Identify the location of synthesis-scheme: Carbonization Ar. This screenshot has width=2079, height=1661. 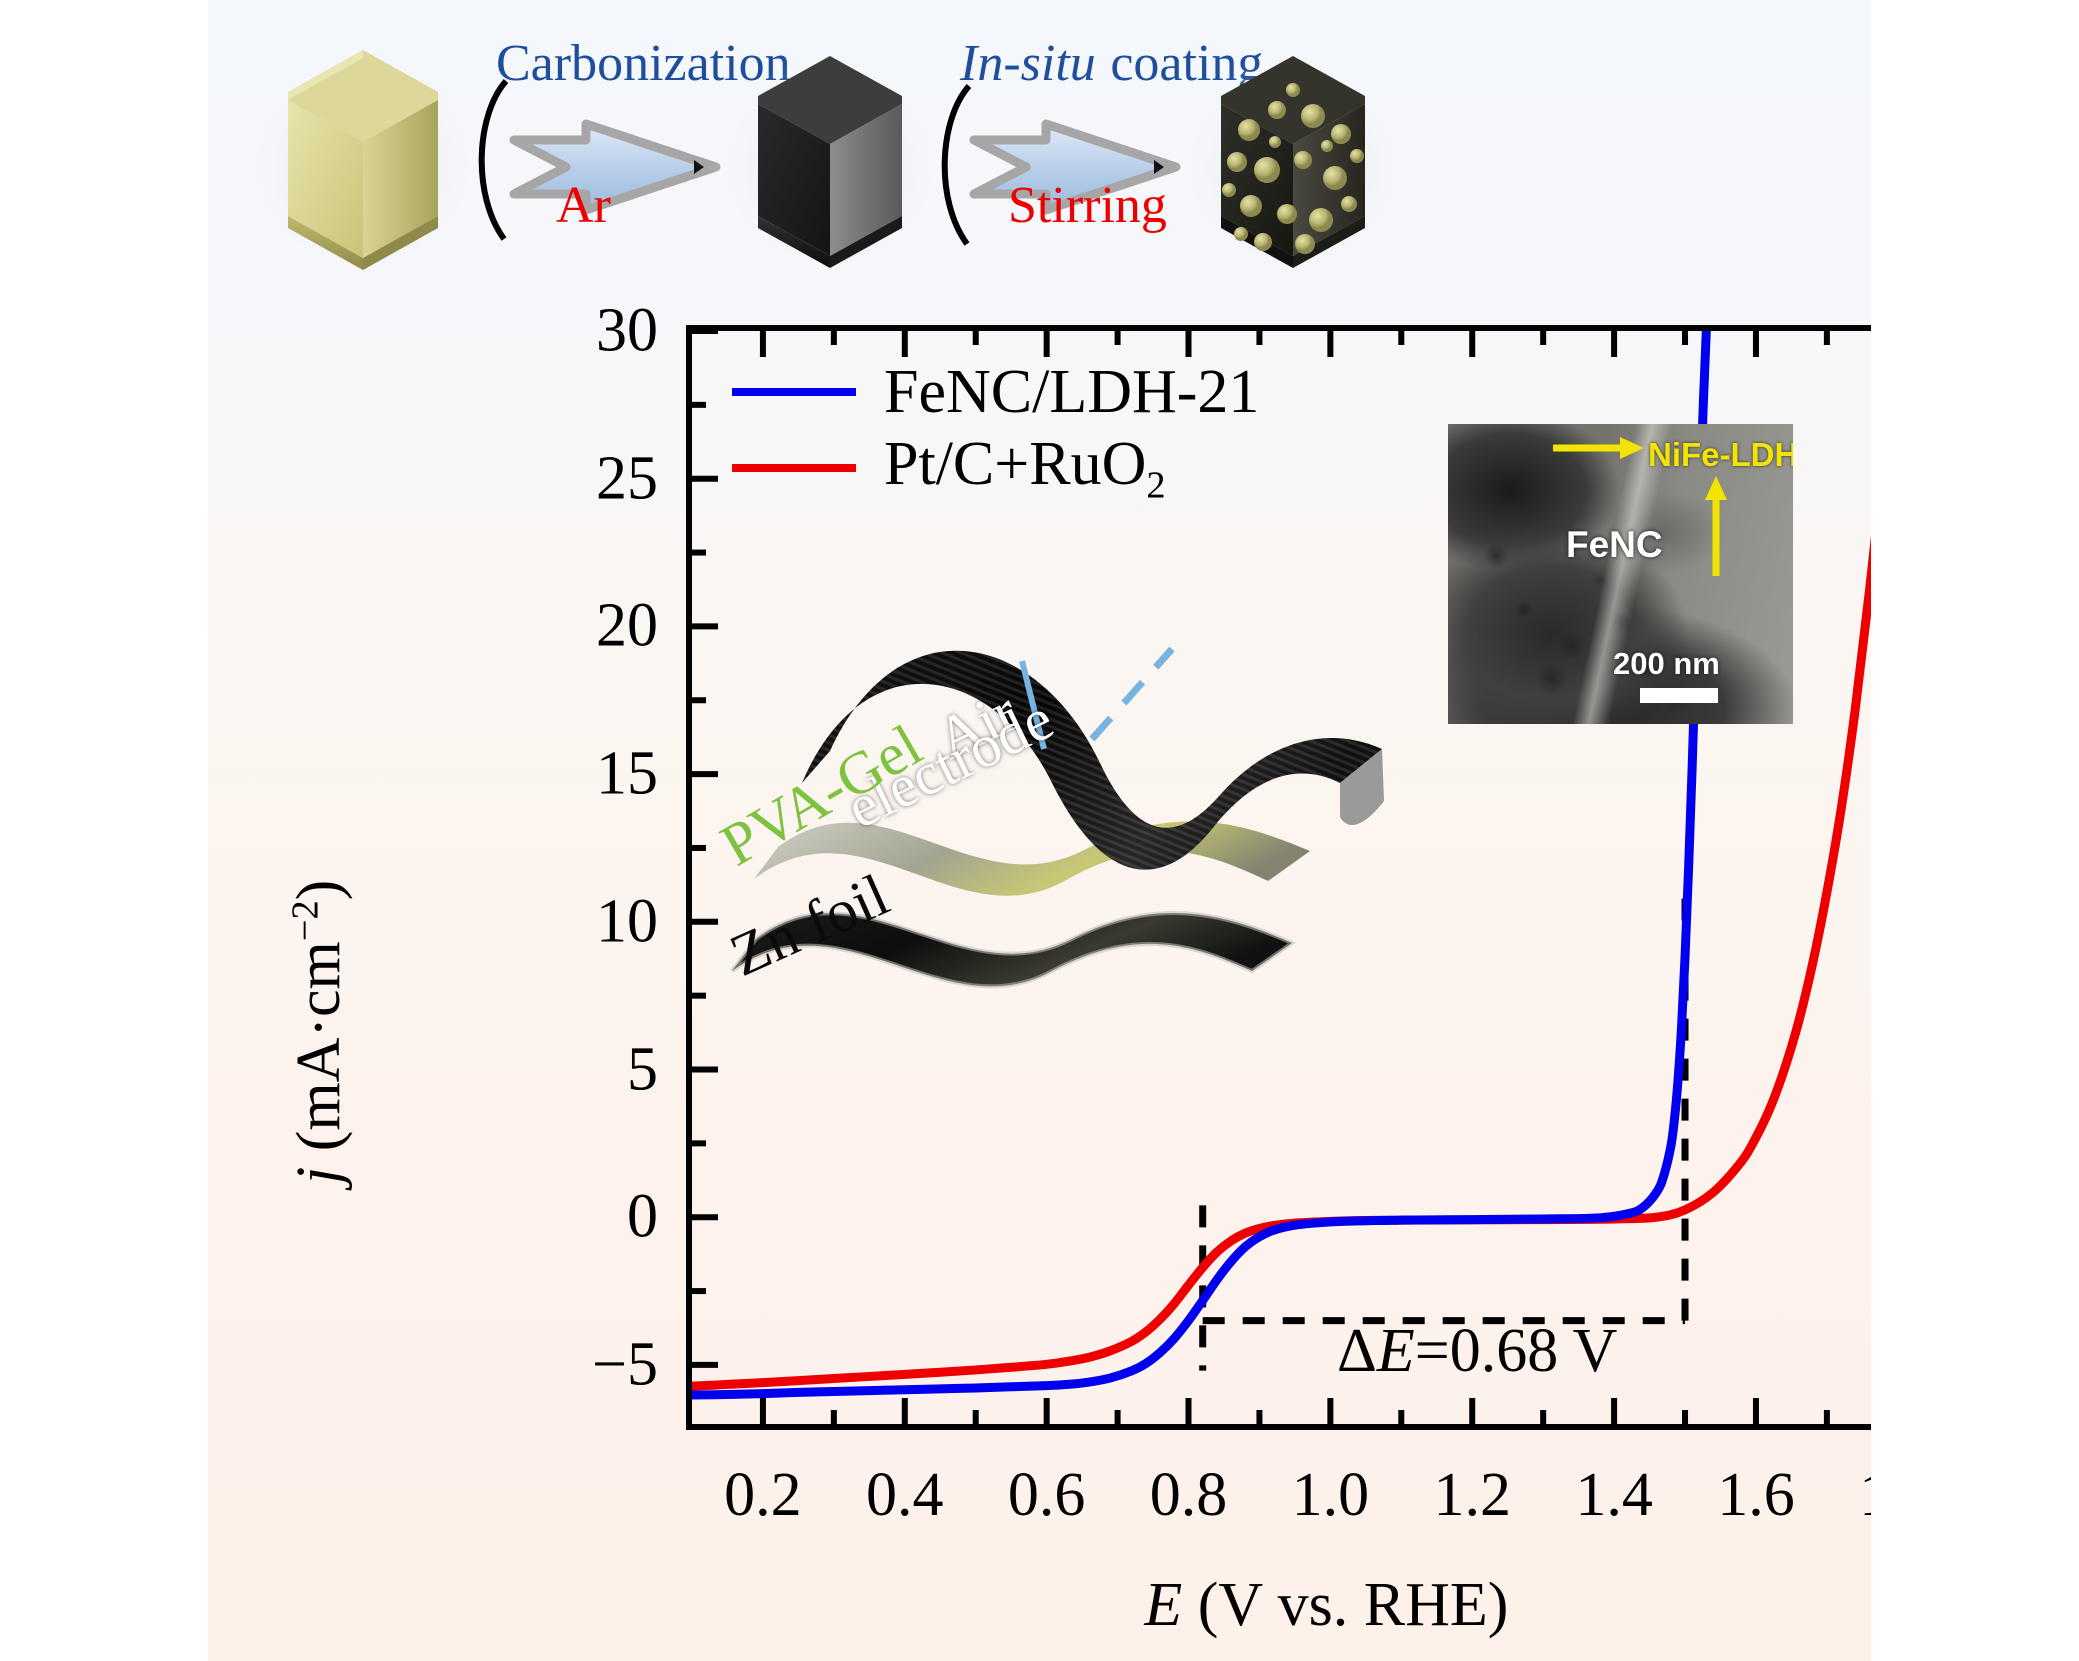
(1039, 150).